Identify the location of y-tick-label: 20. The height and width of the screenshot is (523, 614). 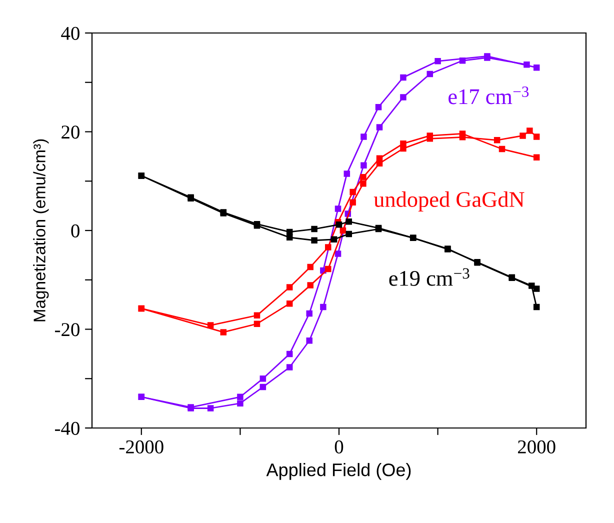
(71, 132).